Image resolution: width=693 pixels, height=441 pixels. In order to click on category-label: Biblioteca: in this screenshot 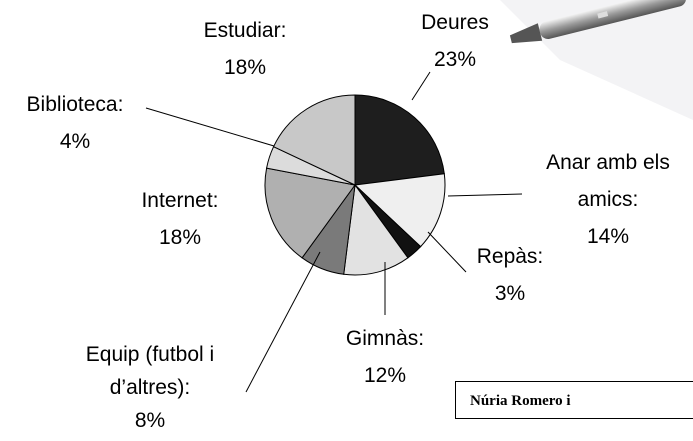, I will do `click(75, 104)`.